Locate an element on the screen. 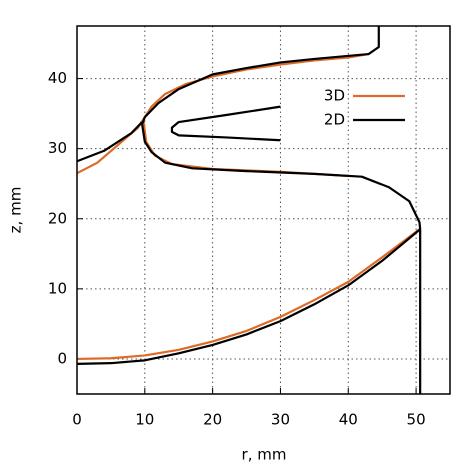  x-tick-label: 50 is located at coordinates (416, 420).